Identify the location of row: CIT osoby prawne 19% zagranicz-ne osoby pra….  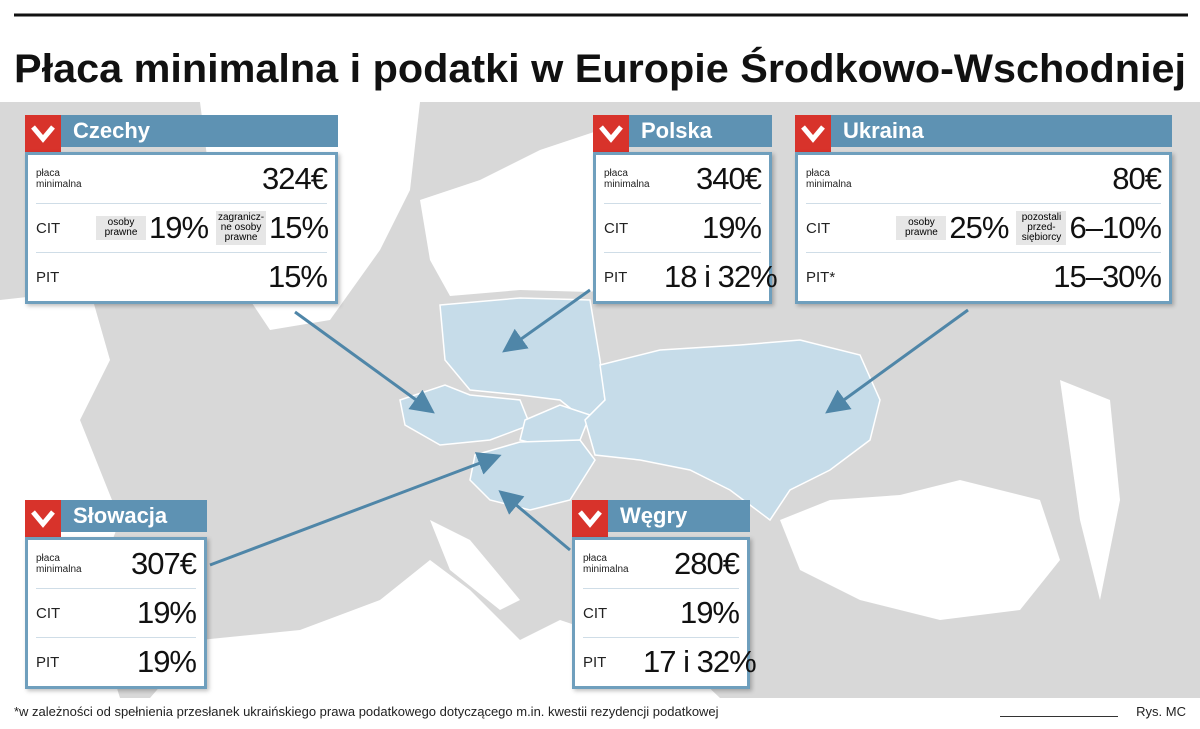
(182, 228).